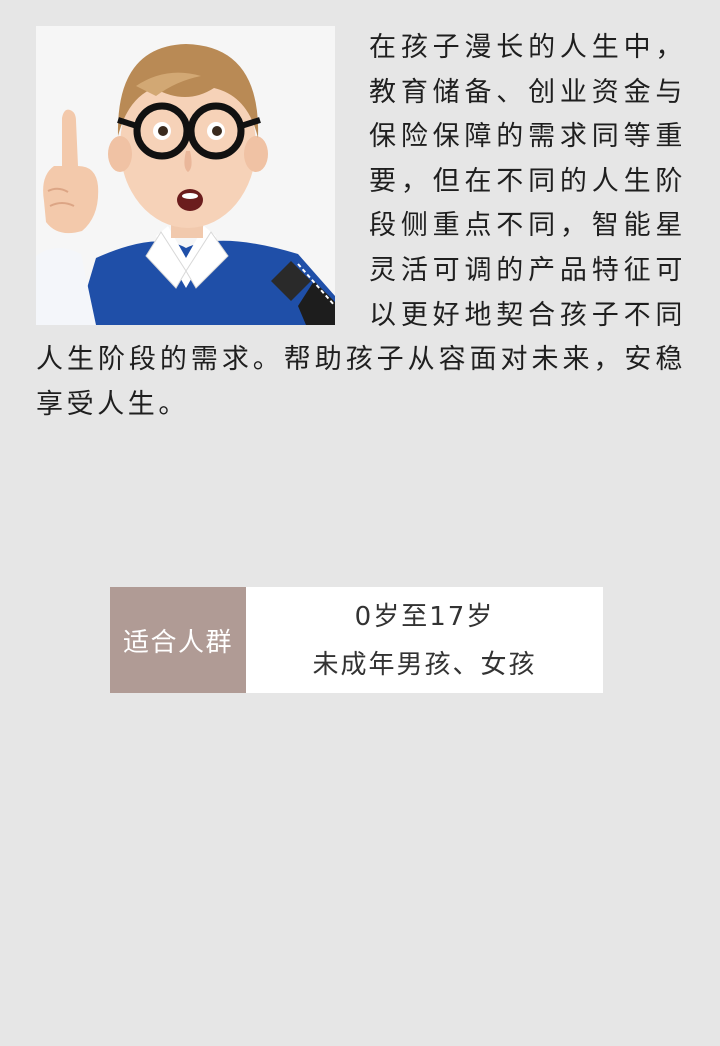 This screenshot has width=720, height=1046. I want to click on audience-table: 适合人群 0岁至17岁 未成年男孩、女孩, so click(356, 640).